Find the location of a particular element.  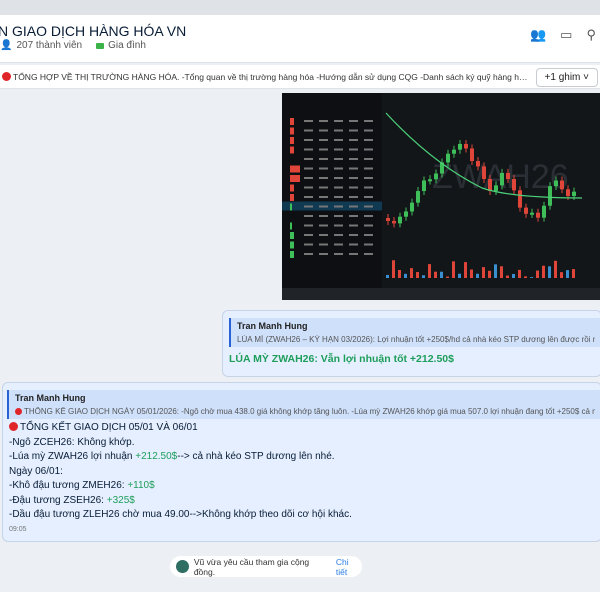

message-time: 09:05 is located at coordinates (18, 529).